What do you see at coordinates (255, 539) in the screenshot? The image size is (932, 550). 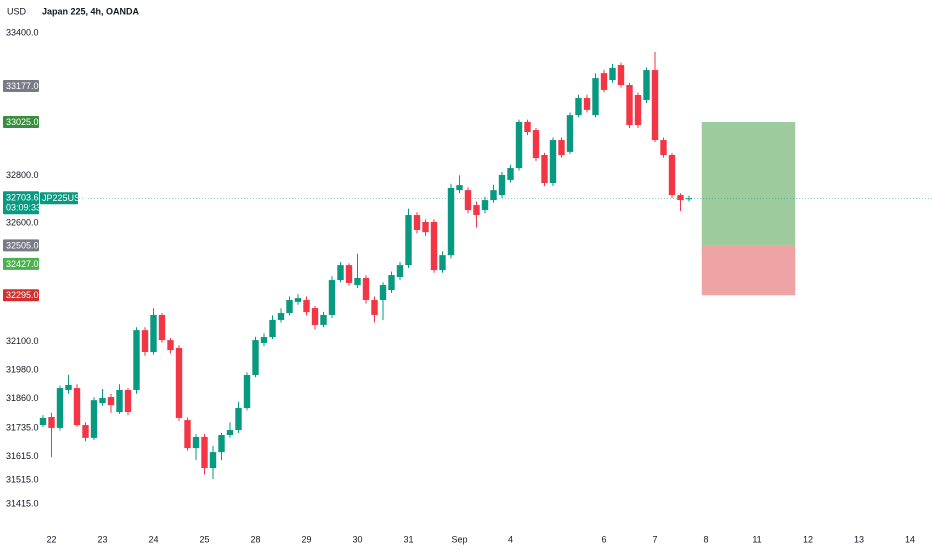 I see `x-tick-label: 28` at bounding box center [255, 539].